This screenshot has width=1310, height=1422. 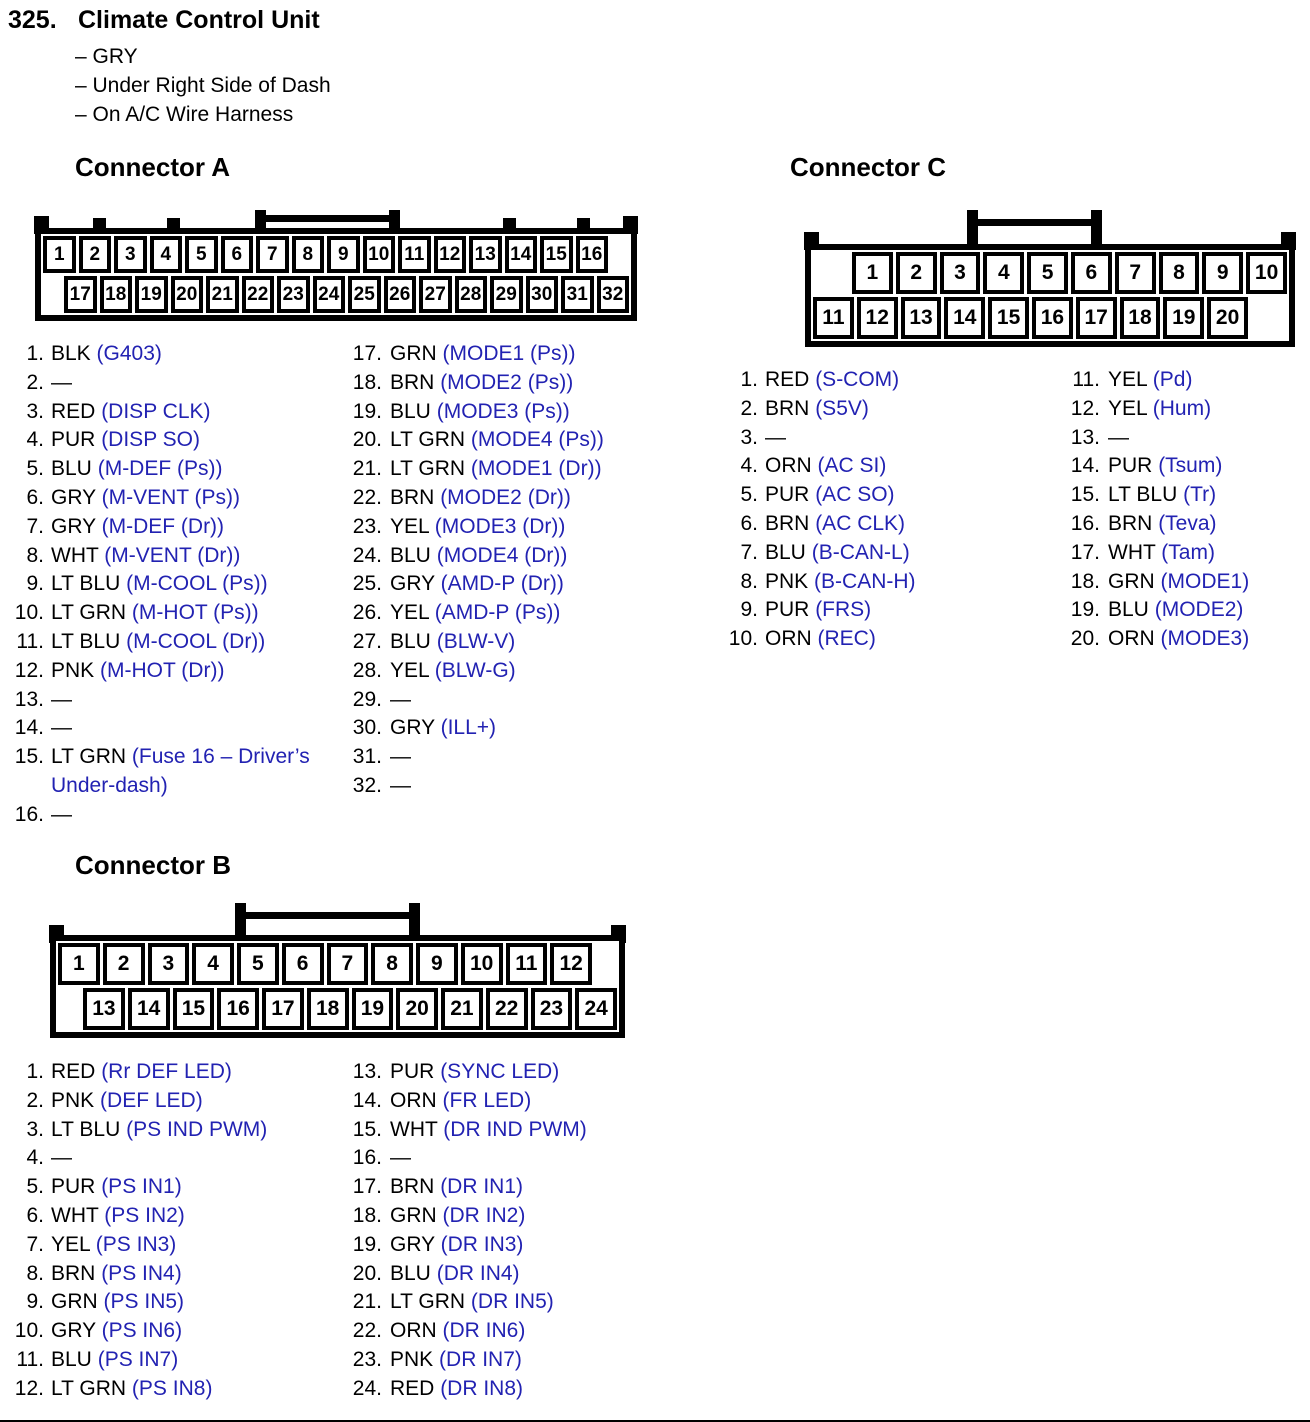 I want to click on pin-entry: 29. —, so click(x=488, y=700).